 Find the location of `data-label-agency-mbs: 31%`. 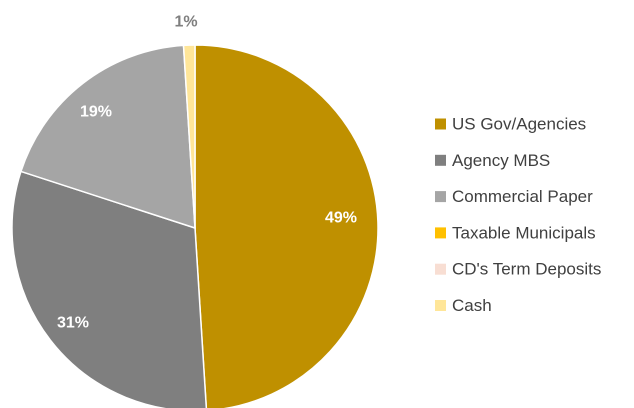

data-label-agency-mbs: 31% is located at coordinates (73, 323).